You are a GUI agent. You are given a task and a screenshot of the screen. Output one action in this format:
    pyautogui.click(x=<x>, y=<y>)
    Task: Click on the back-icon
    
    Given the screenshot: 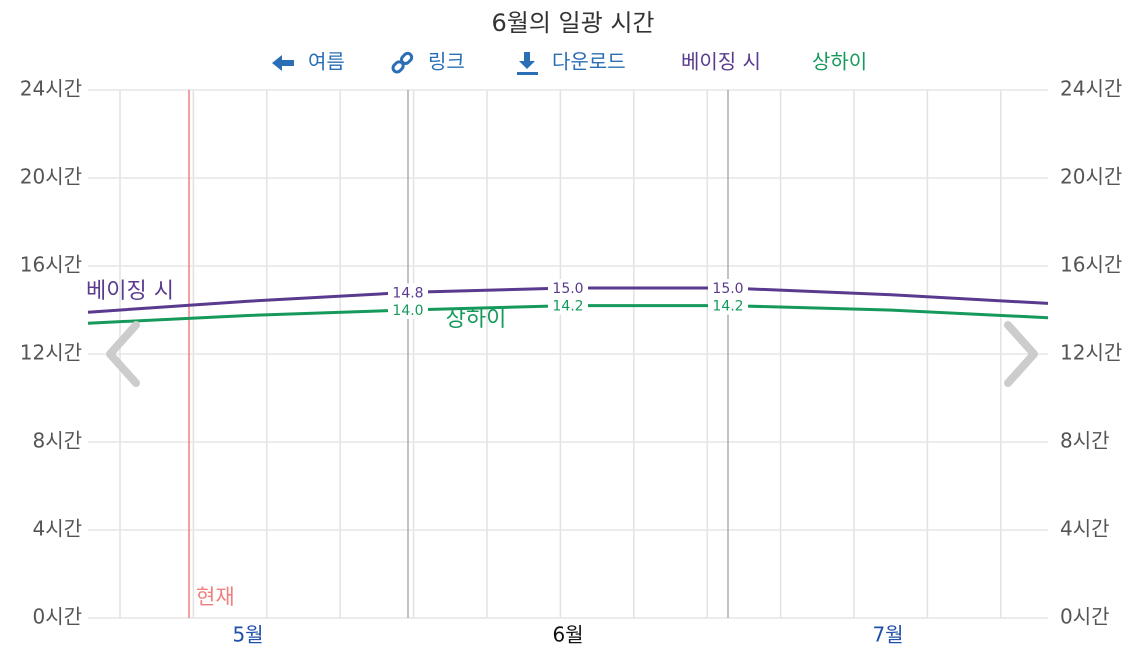 What is the action you would take?
    pyautogui.click(x=283, y=63)
    